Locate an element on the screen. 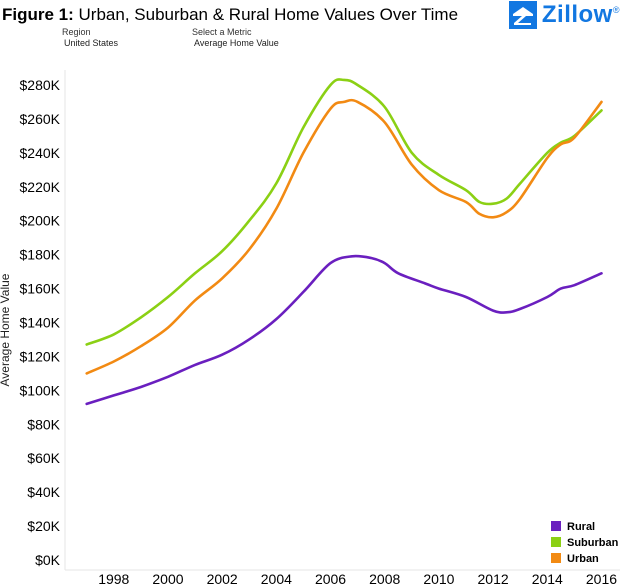 This screenshot has width=620, height=588. x-axis-ticks: 1998 2000 2002 2004 2006 2008 2010 2012 2014 2016 is located at coordinates (357, 579).